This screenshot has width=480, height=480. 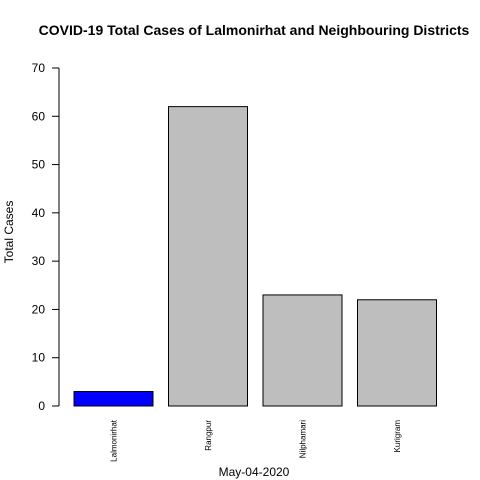 I want to click on x-category-label: Lalmonirhat, so click(x=114, y=440).